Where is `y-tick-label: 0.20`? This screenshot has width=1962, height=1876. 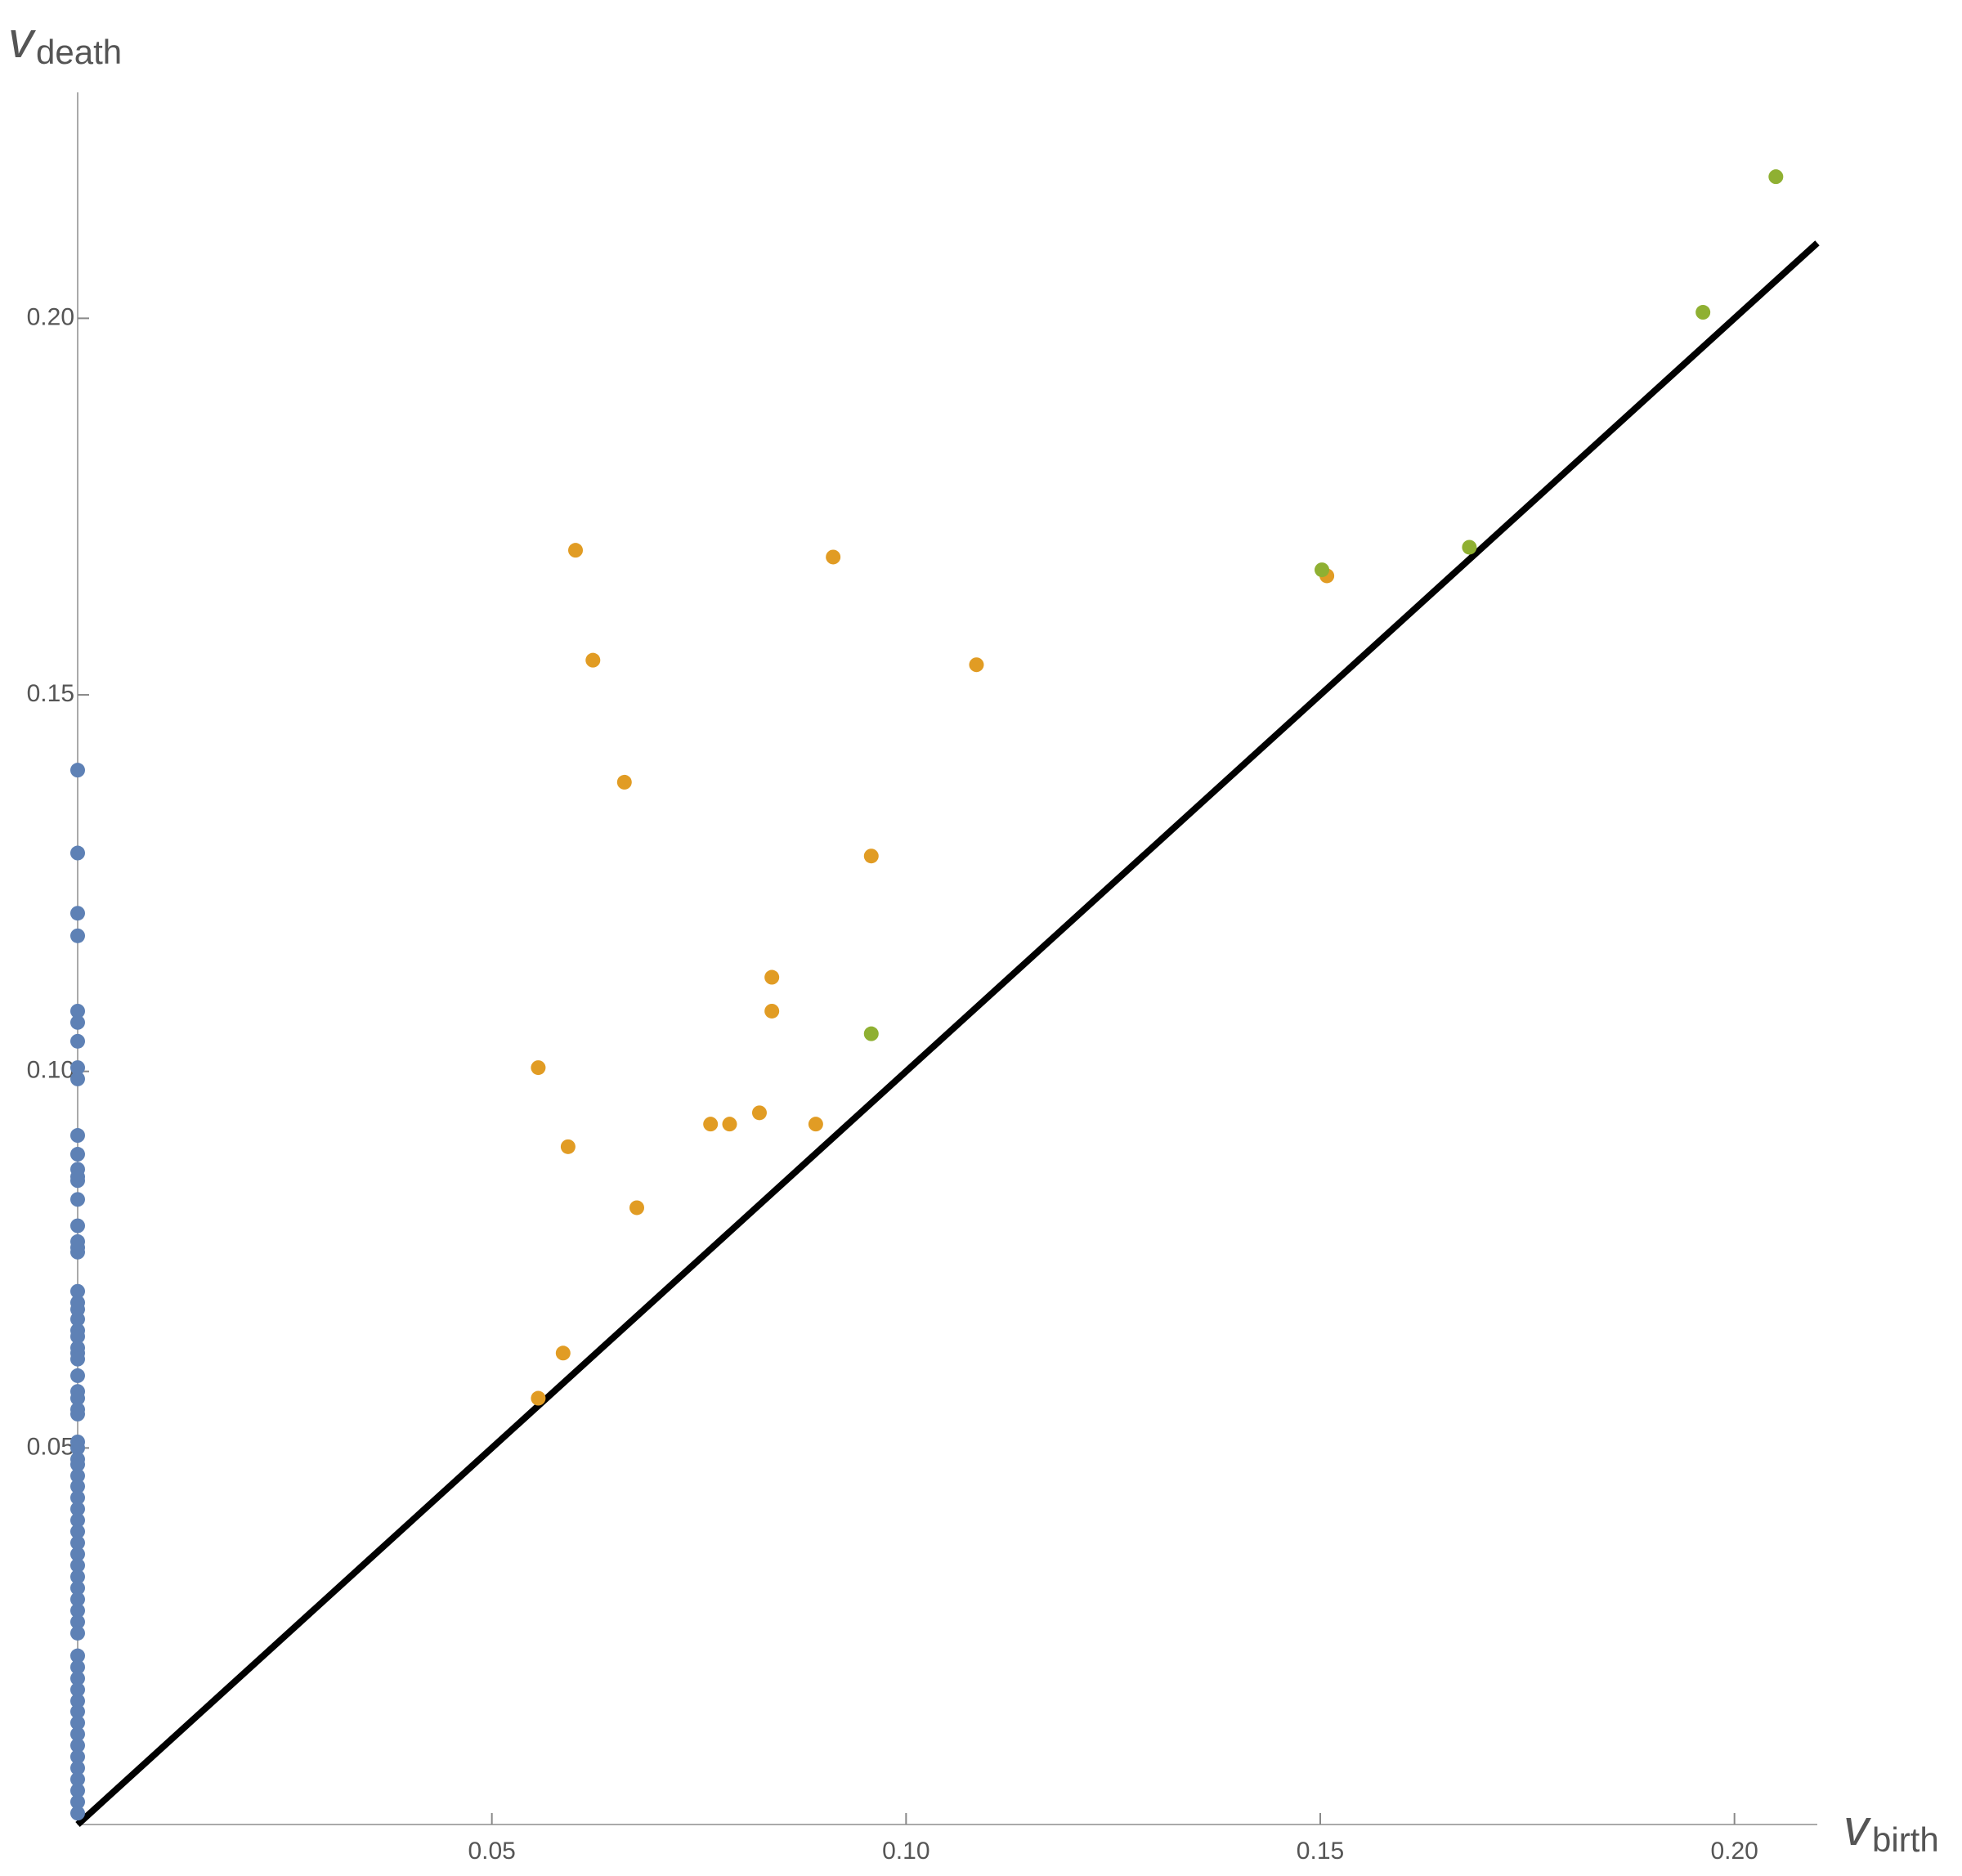 y-tick-label: 0.20 is located at coordinates (50, 316).